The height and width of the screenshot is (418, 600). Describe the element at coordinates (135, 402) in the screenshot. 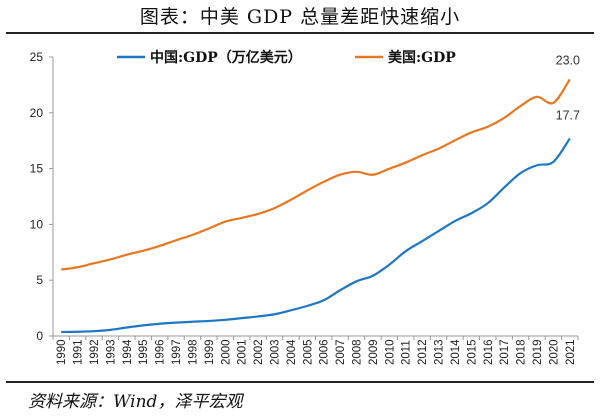

I see `source-note: 资料来源：Wind，泽平宏观` at that location.